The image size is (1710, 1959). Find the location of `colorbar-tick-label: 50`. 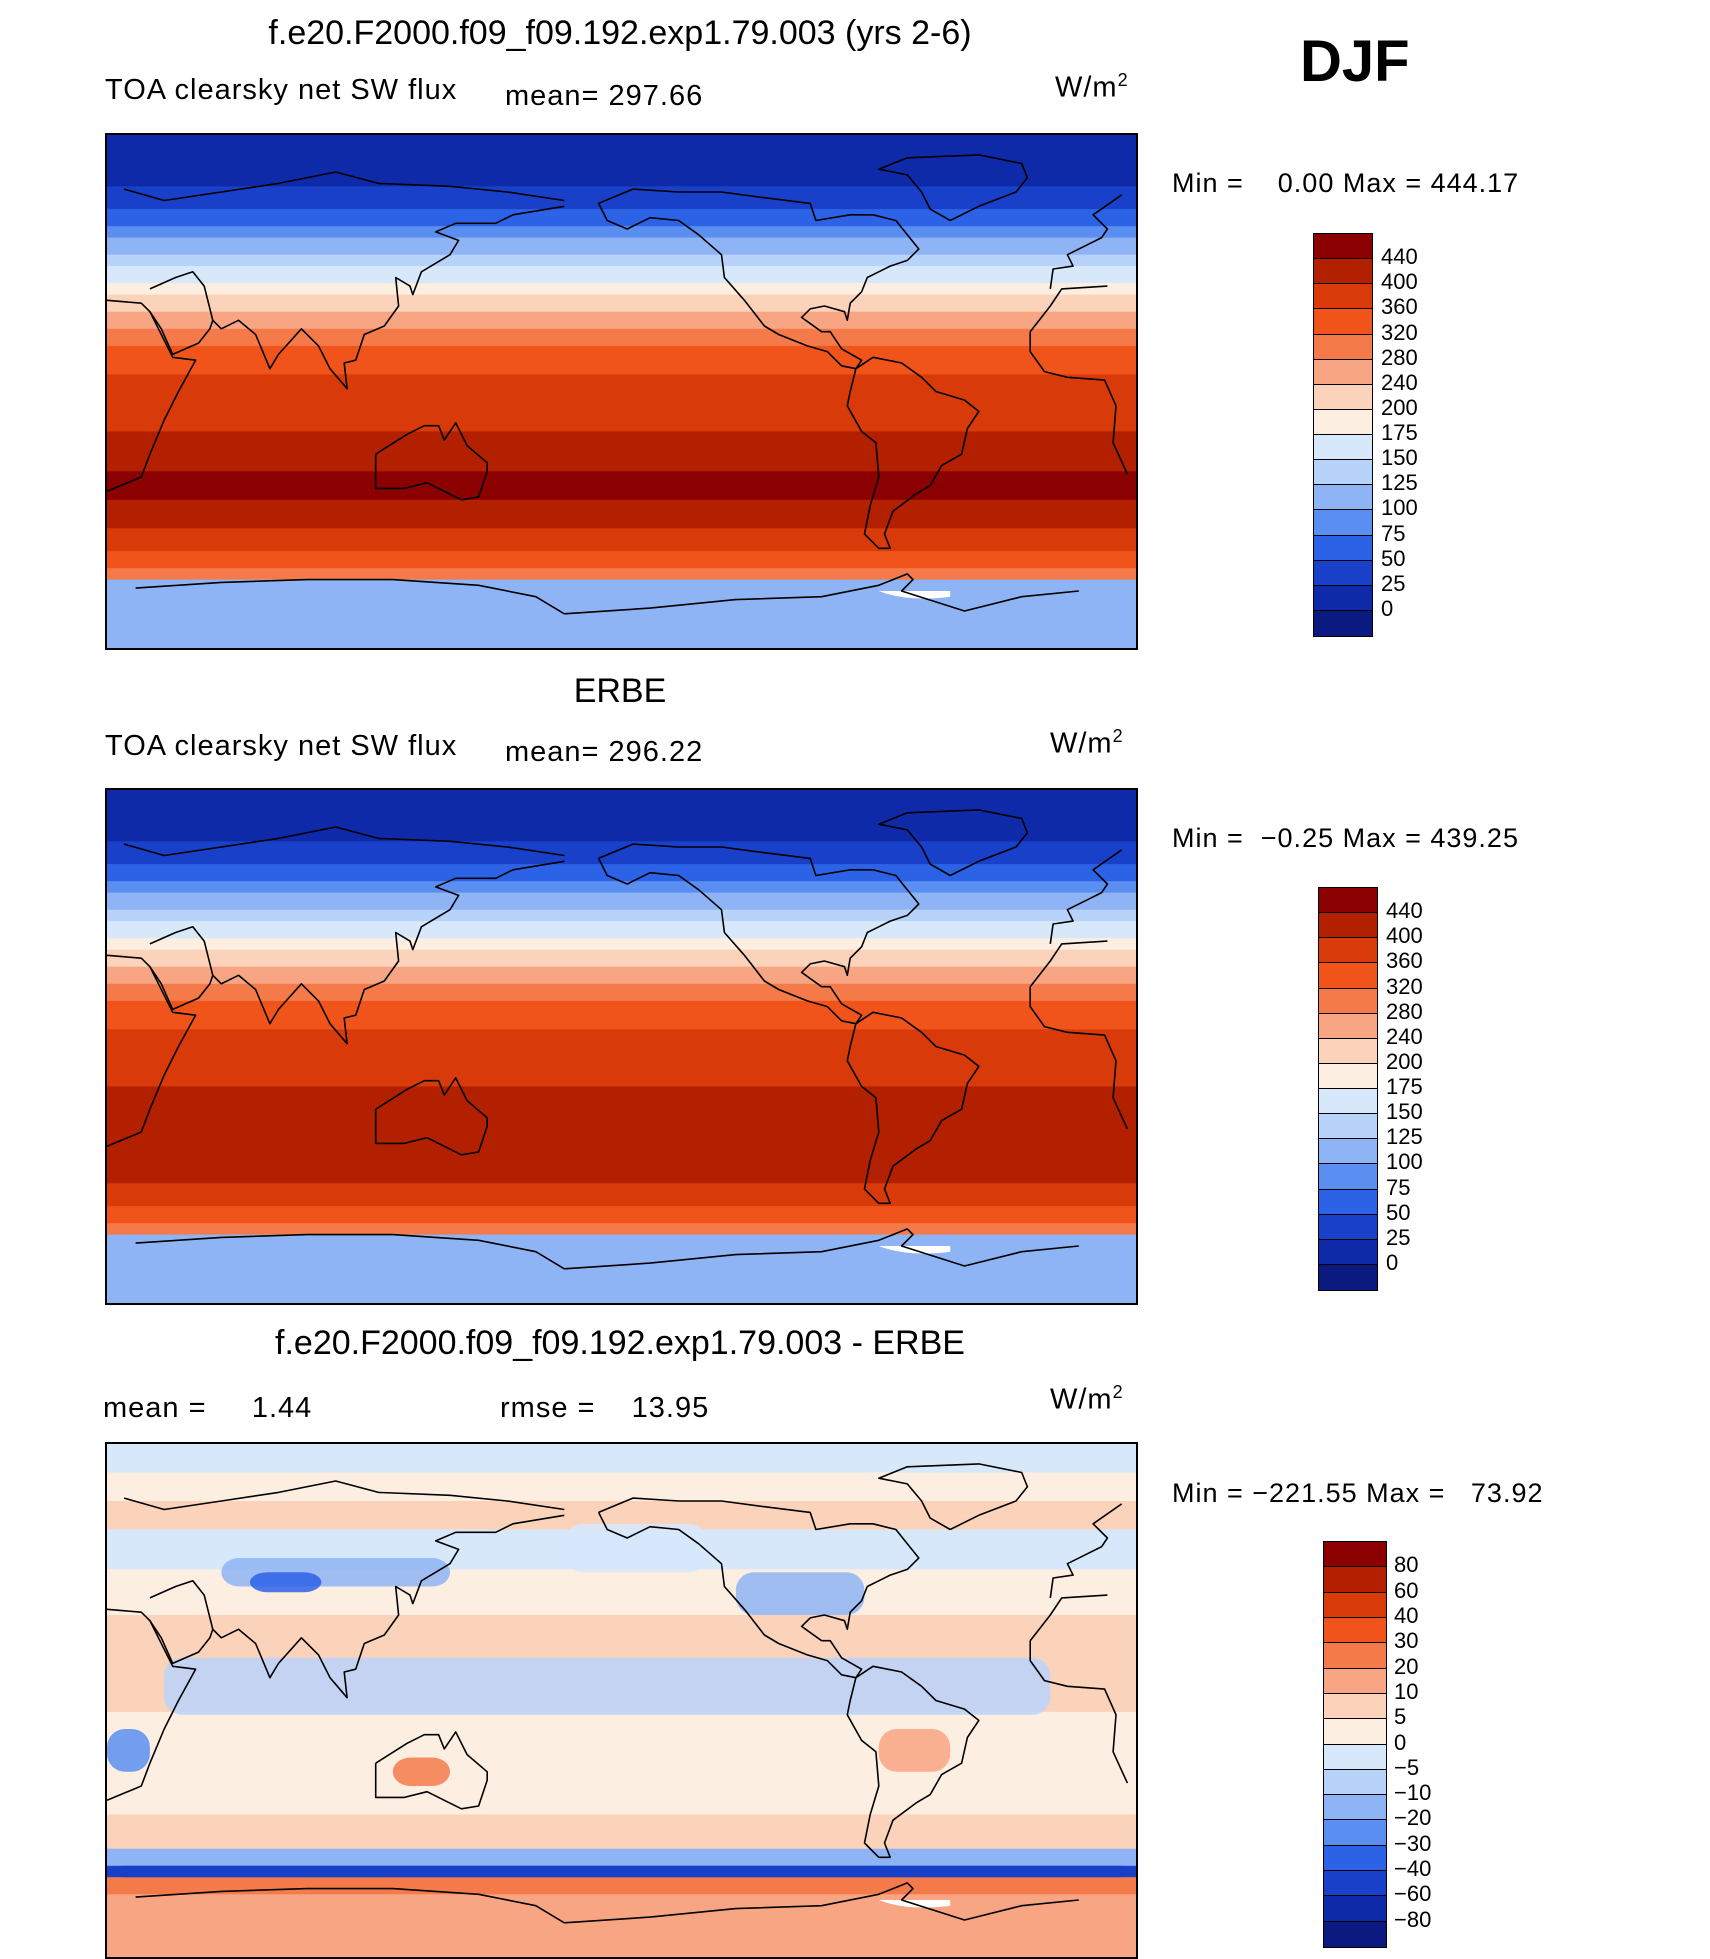

colorbar-tick-label: 50 is located at coordinates (1393, 558).